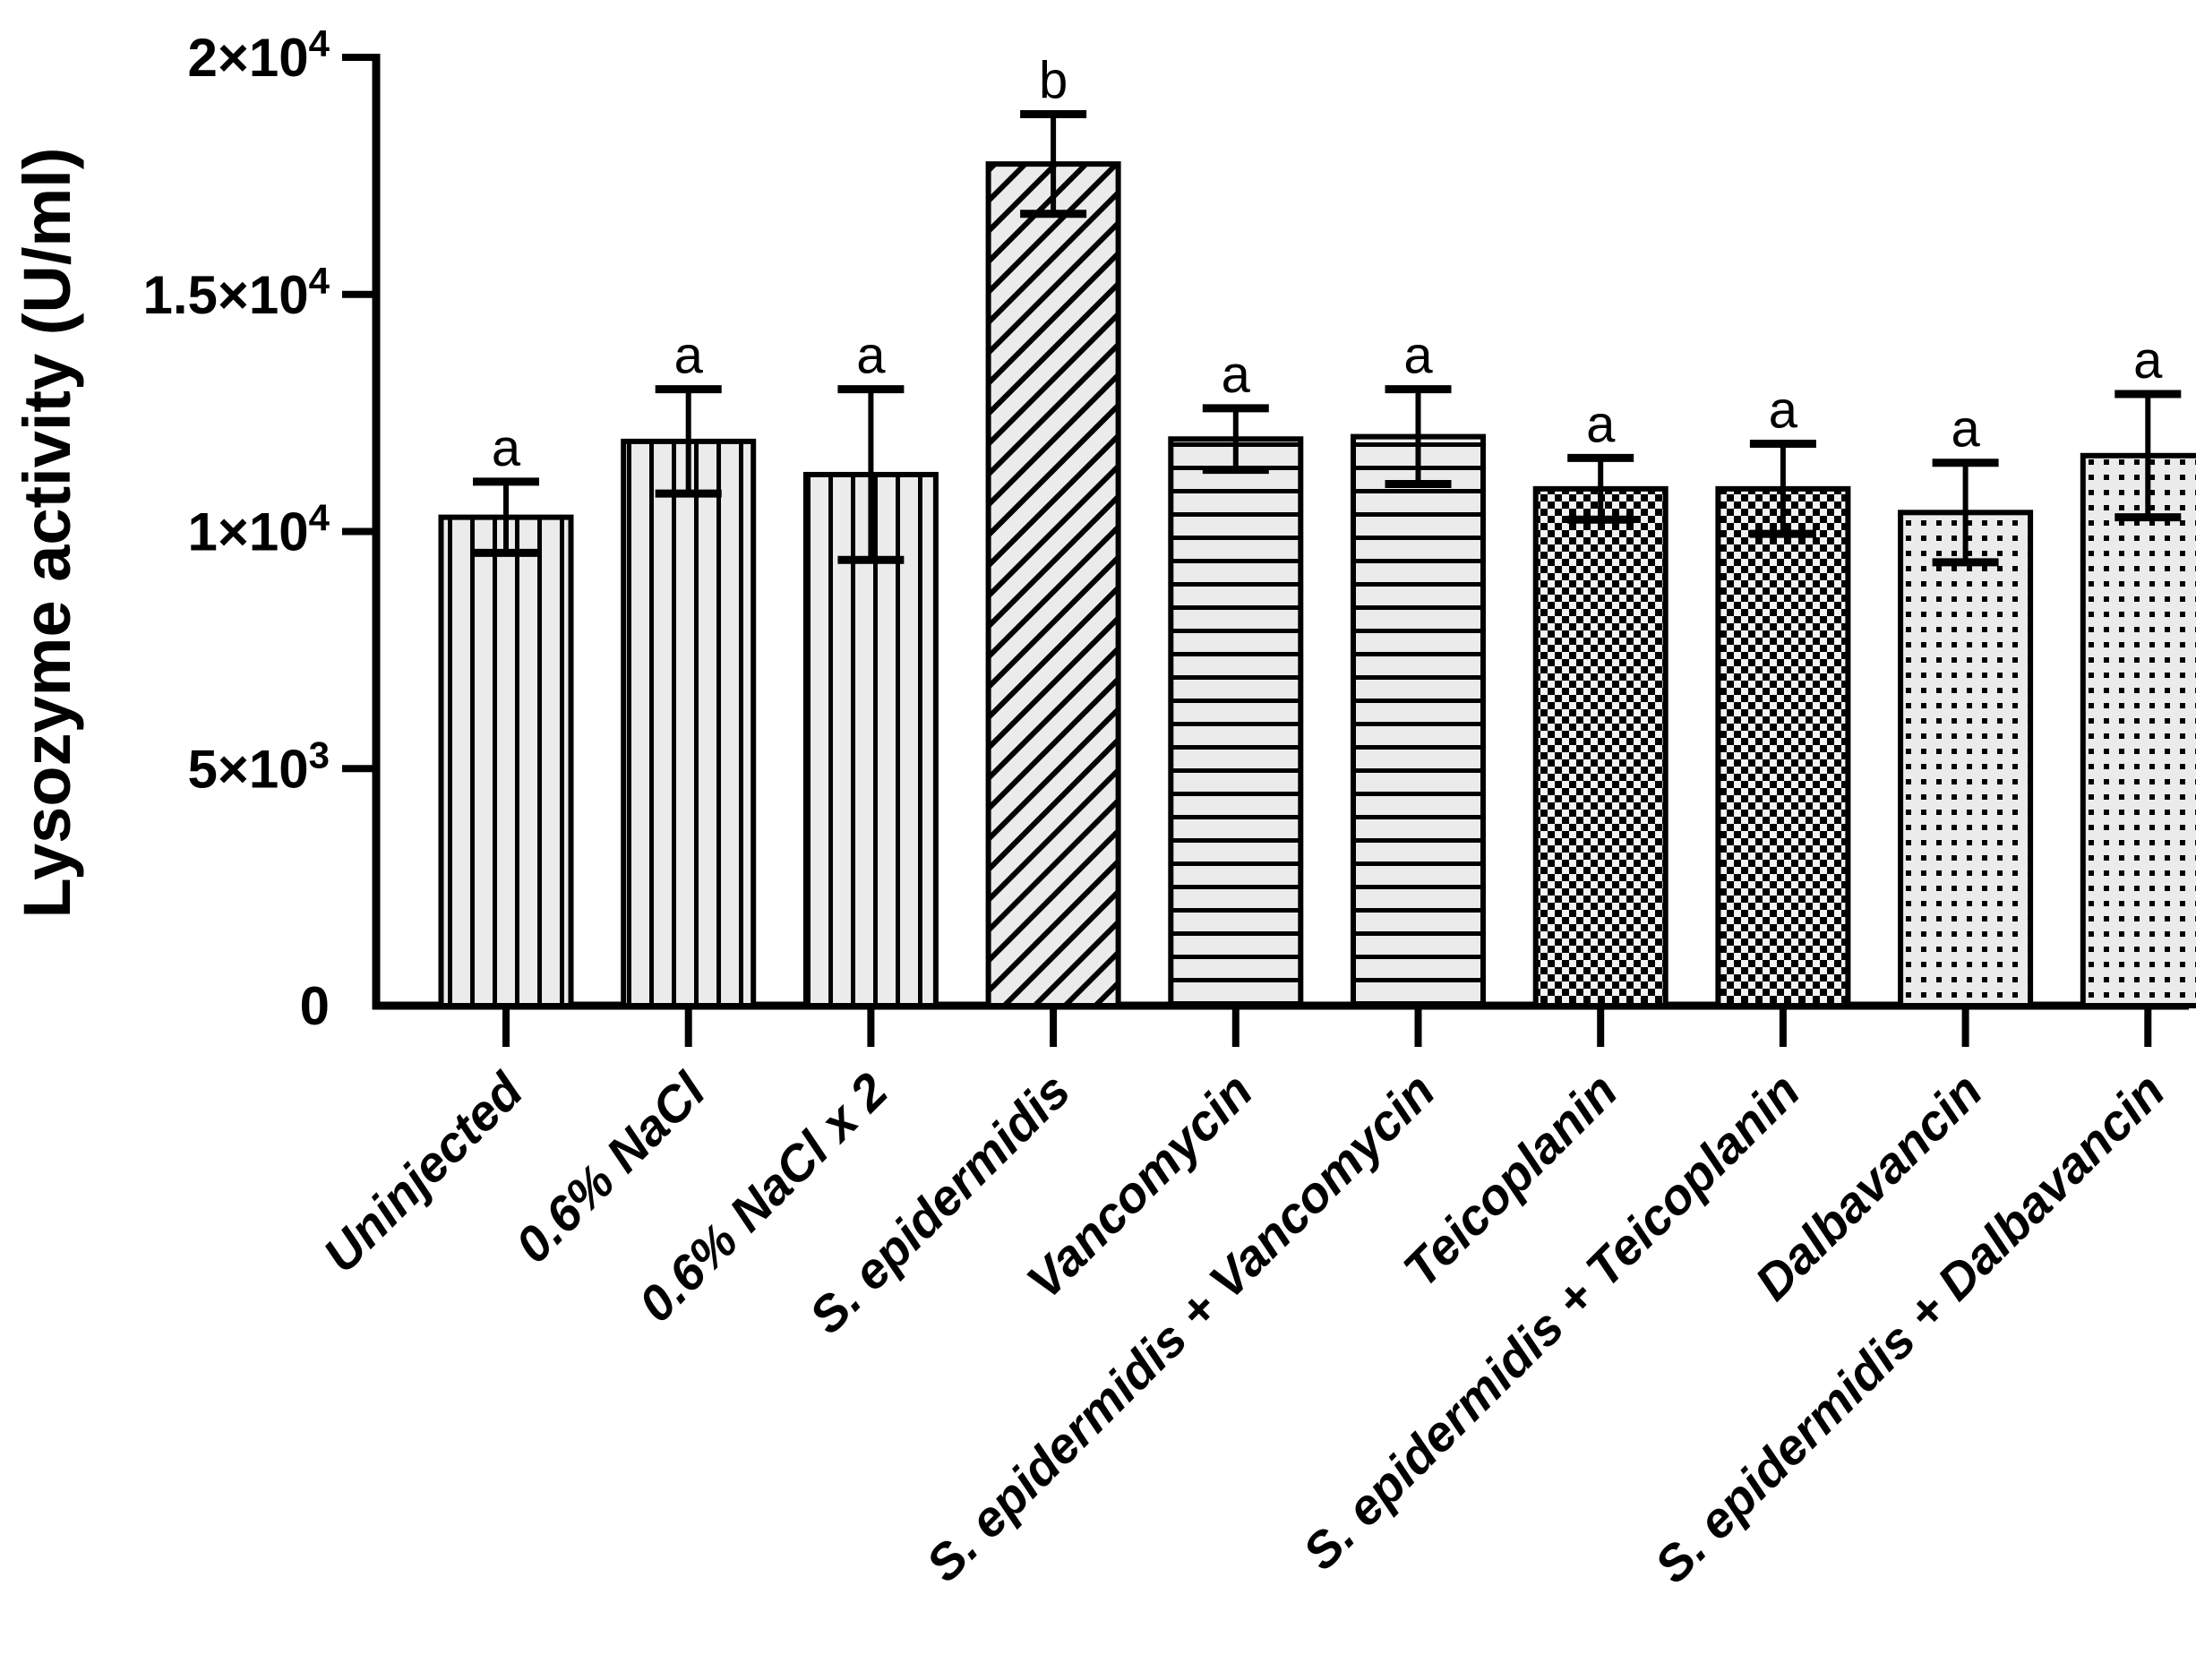  What do you see at coordinates (258, 55) in the screenshot?
I see `y-tick-label: 2×10⁴` at bounding box center [258, 55].